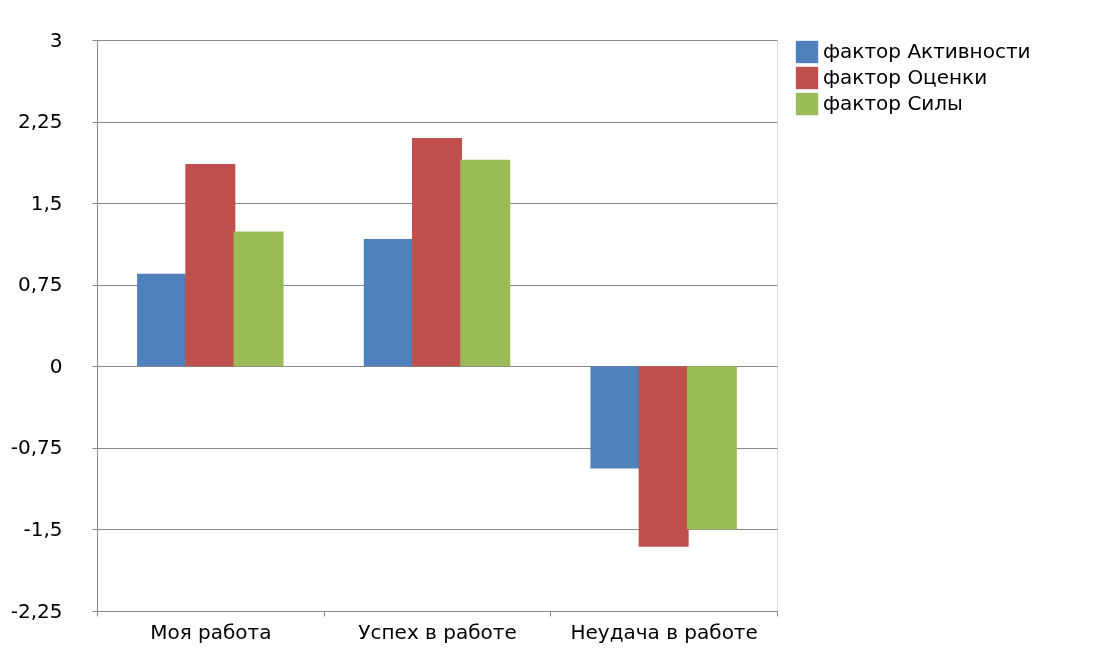  What do you see at coordinates (56, 365) in the screenshot?
I see `y-tick-label: 0` at bounding box center [56, 365].